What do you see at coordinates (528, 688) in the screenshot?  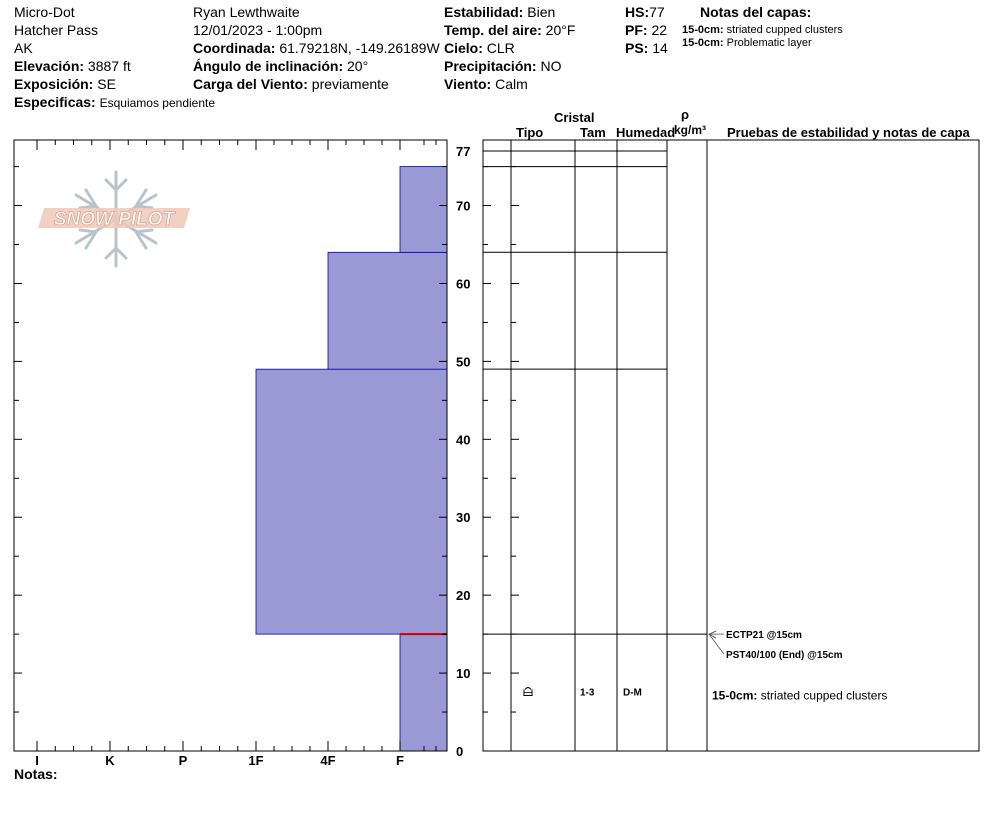 I see `cup-crystal-shape` at bounding box center [528, 688].